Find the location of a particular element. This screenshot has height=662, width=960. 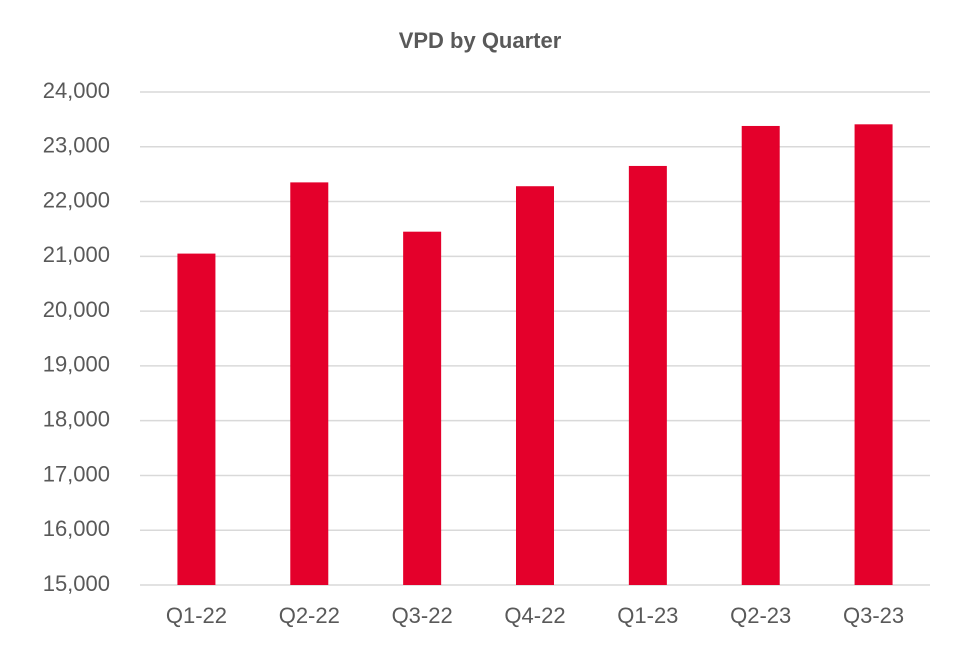

x-tick-label: Q4-22 is located at coordinates (534, 615).